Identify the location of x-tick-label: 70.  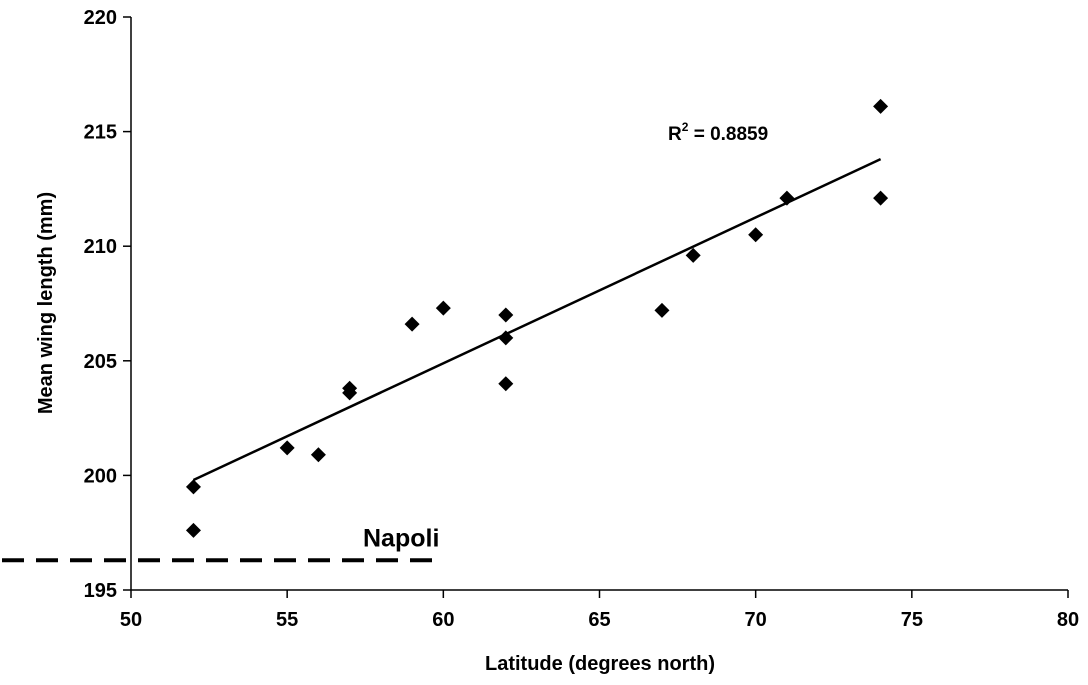
(756, 620).